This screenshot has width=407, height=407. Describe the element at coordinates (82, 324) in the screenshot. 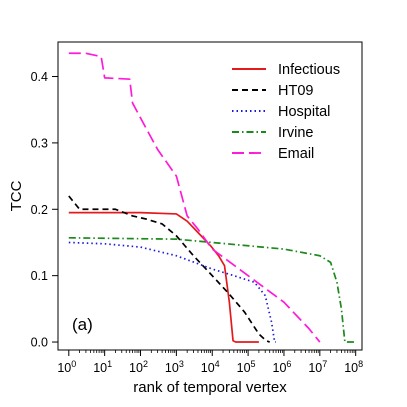

I see `panel-label: (a)` at that location.